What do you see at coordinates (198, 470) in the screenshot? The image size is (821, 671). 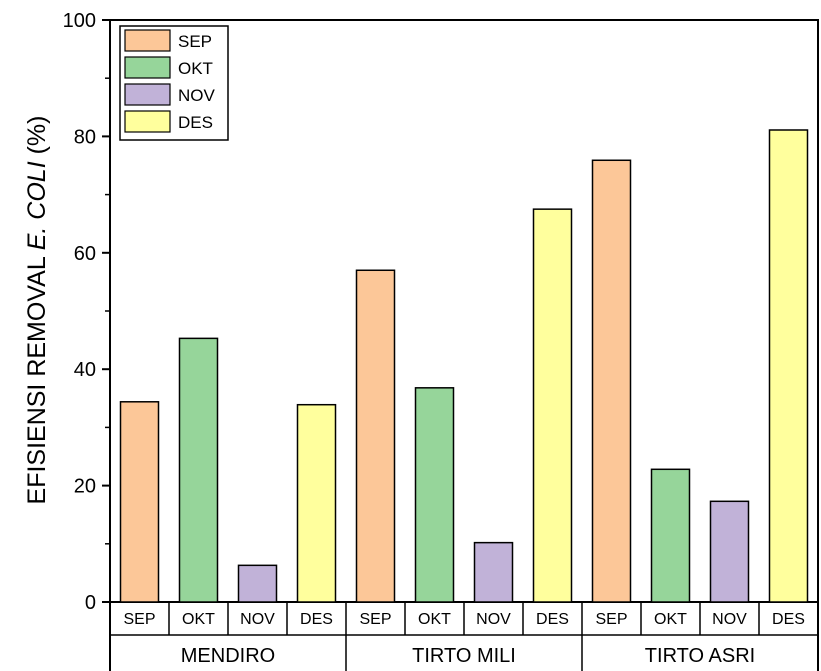 I see `bar-okt-mendiro` at bounding box center [198, 470].